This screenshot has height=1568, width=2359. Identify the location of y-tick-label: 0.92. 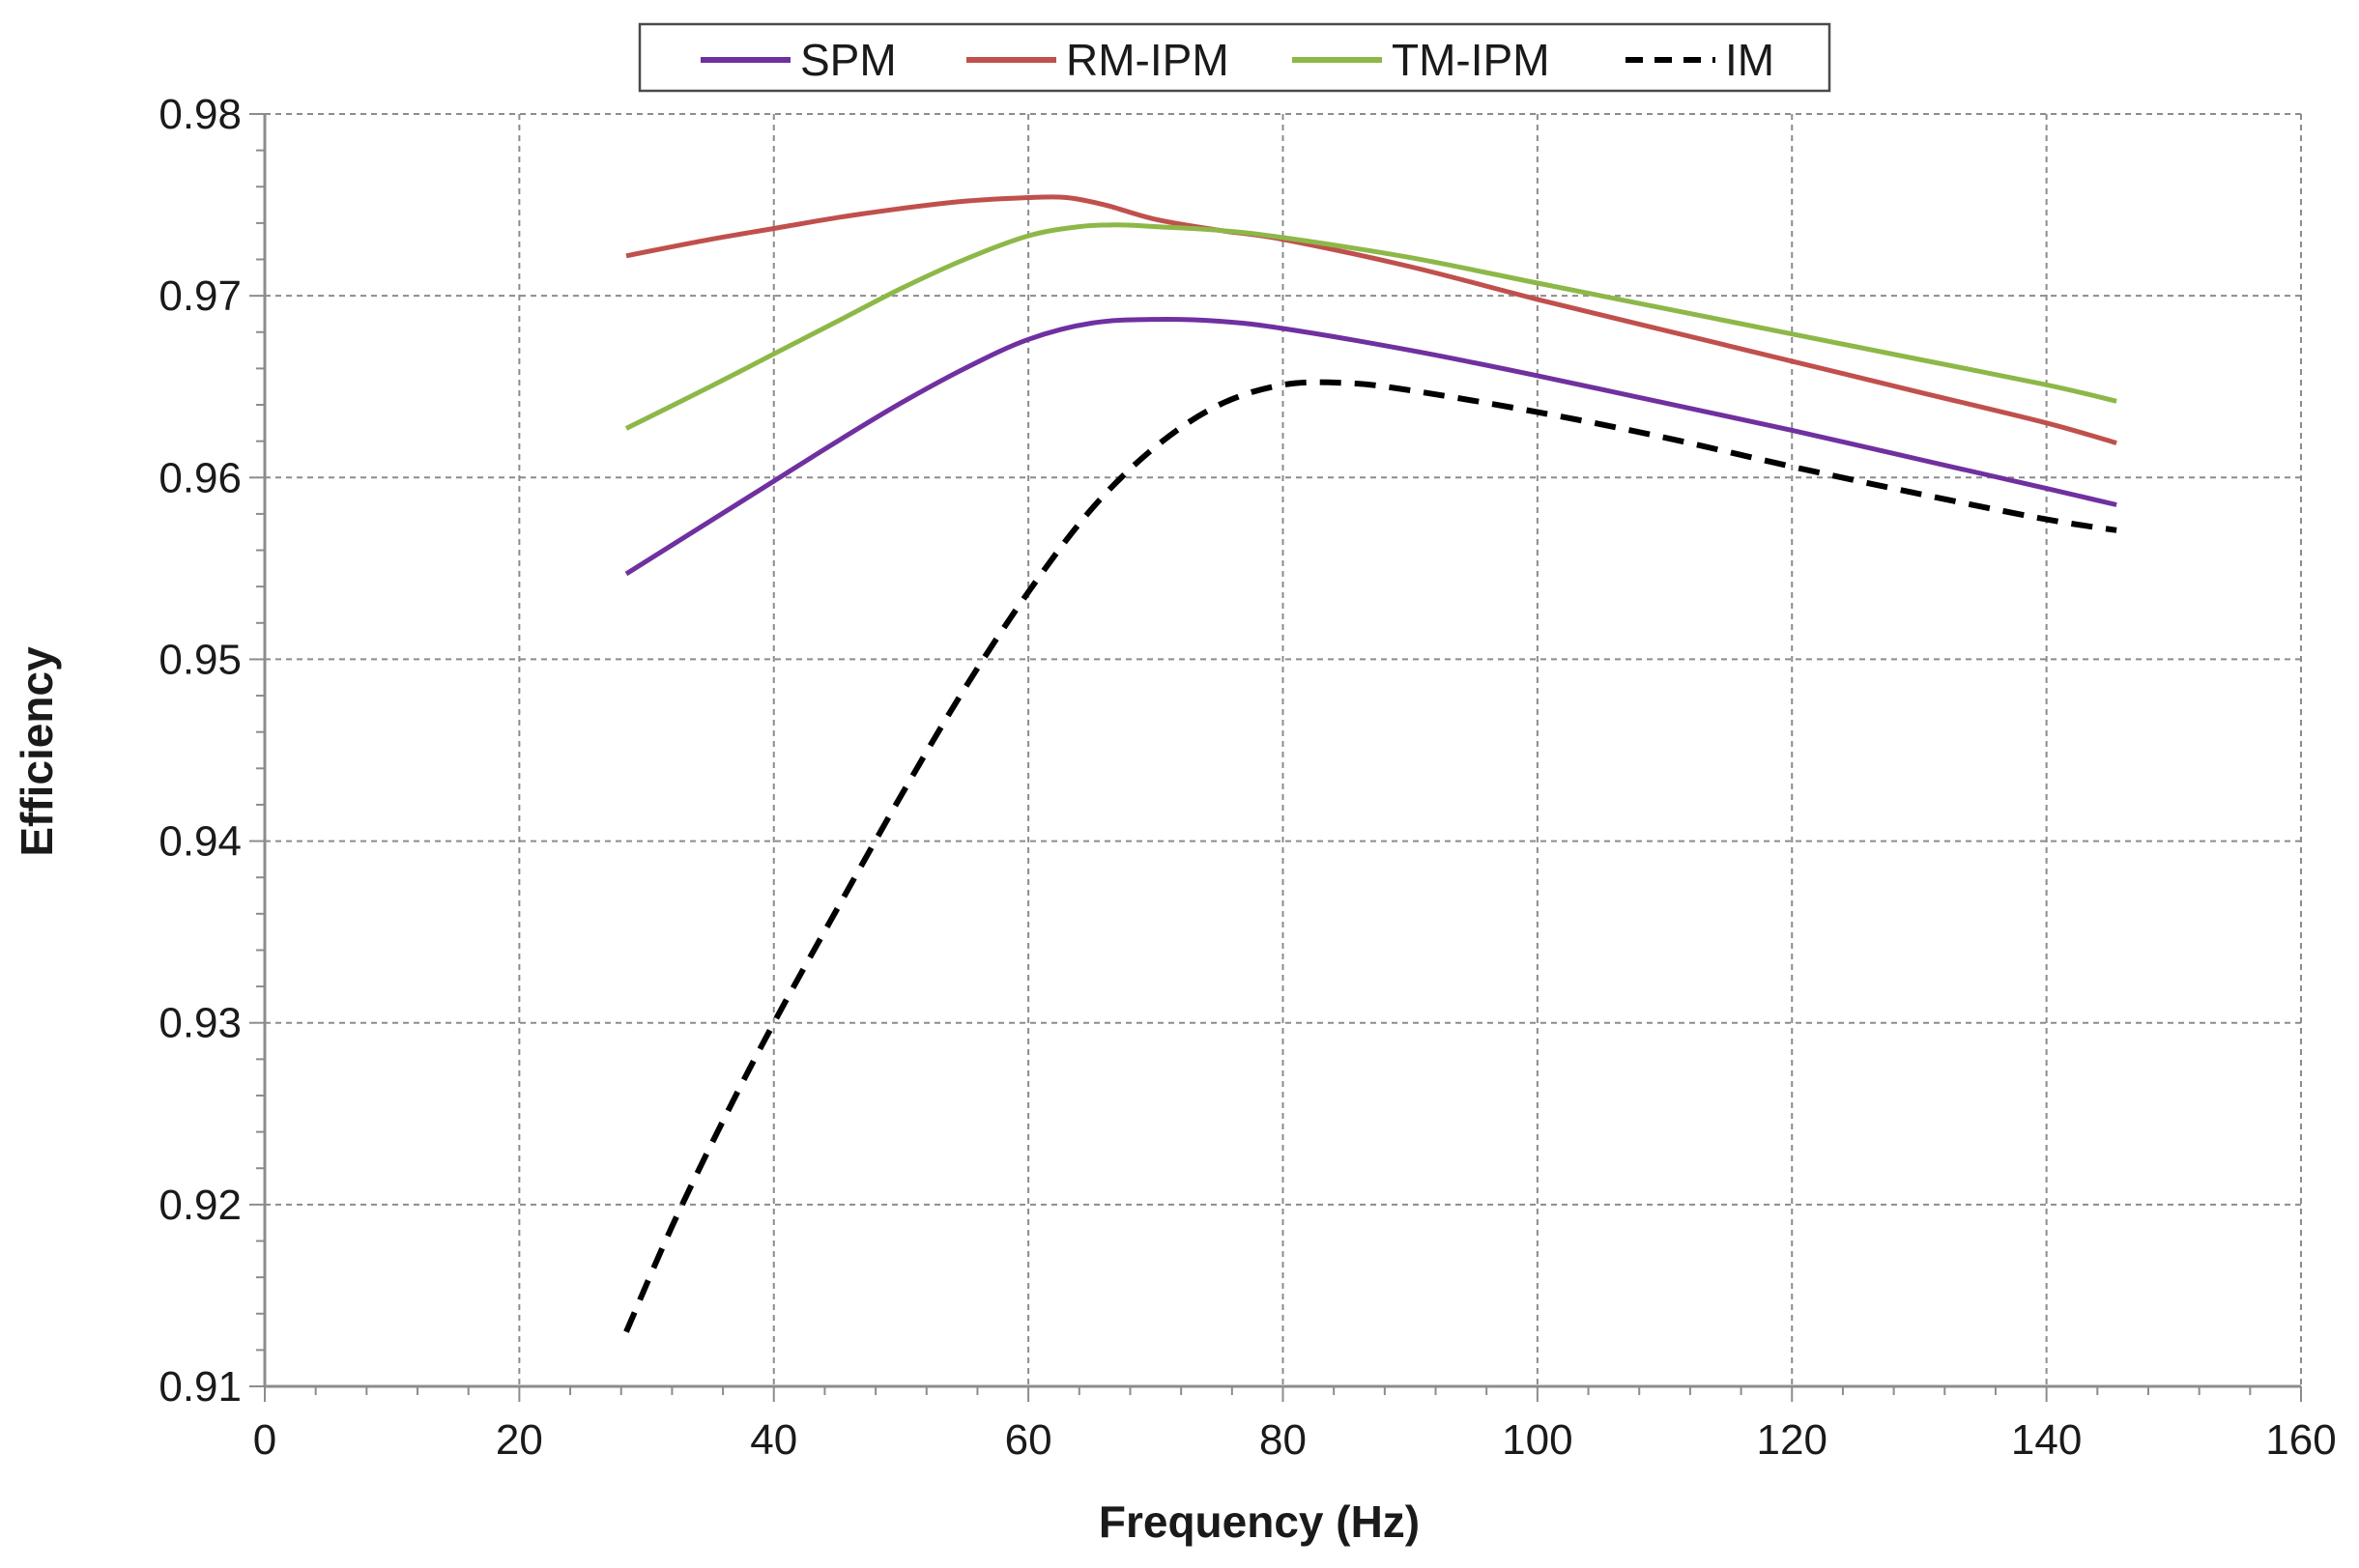
(200, 1205).